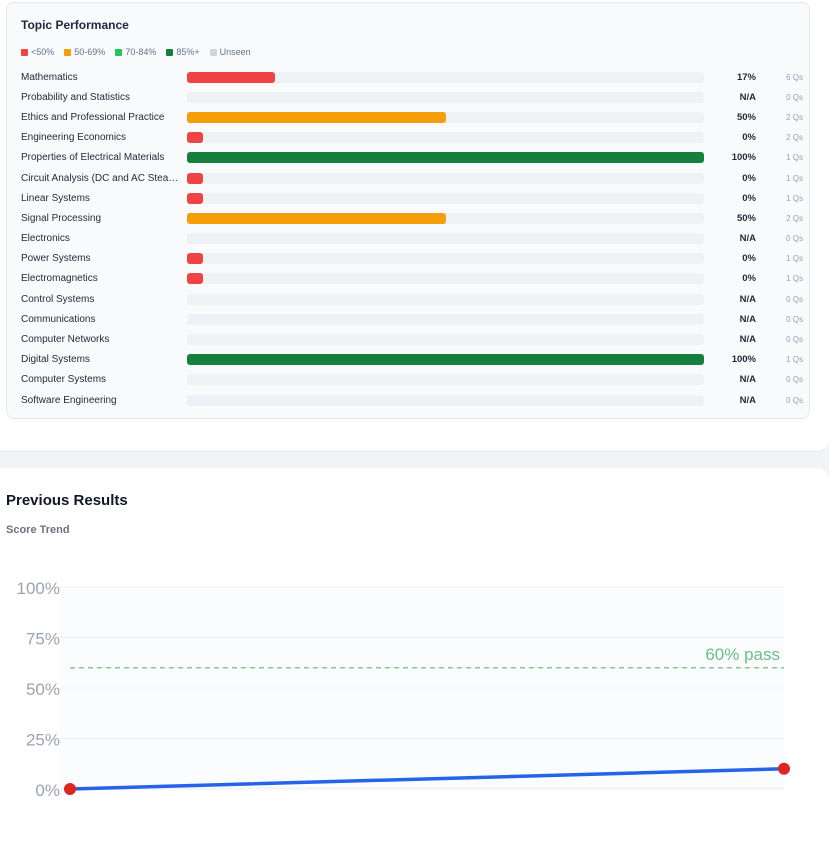  I want to click on topic-row: Software Engineering N/A 0 Qs, so click(412, 400).